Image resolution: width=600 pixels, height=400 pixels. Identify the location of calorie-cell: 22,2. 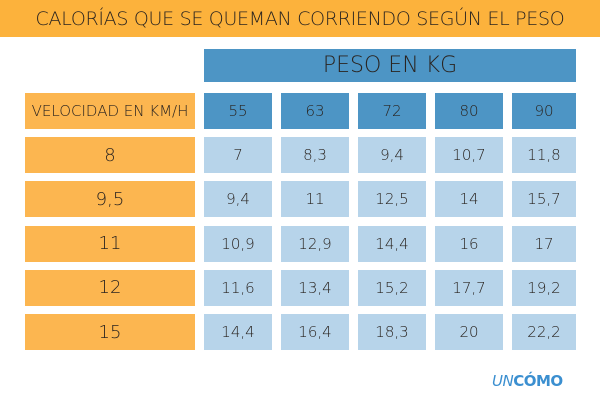
(544, 332).